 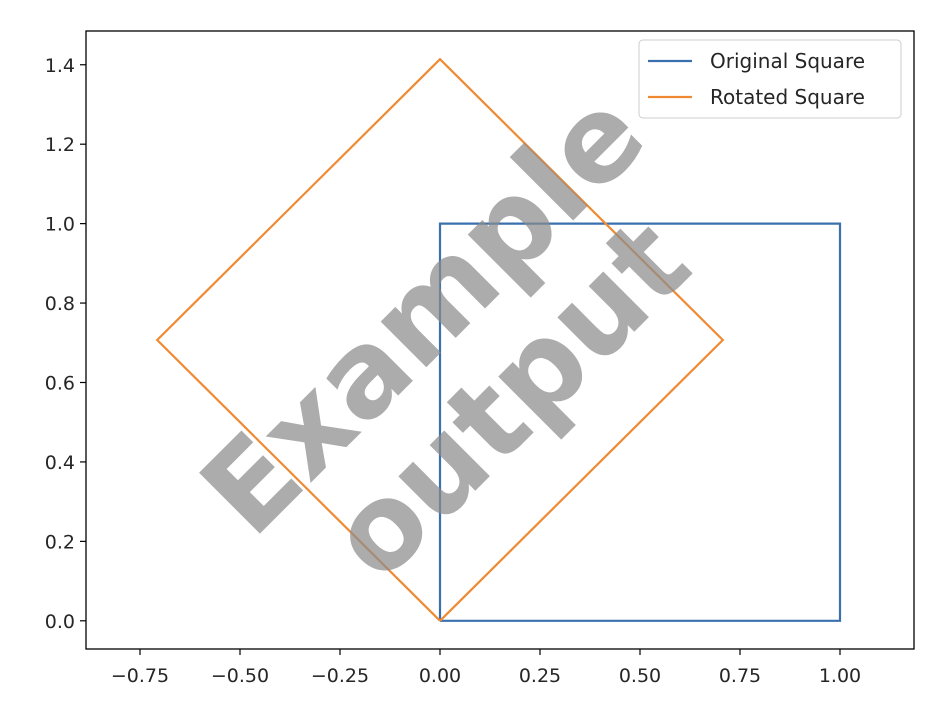 I want to click on y-axis: 0.0 0.2 0.4 0.6 0.8 1.0 1.2 1.4, so click(x=65, y=344).